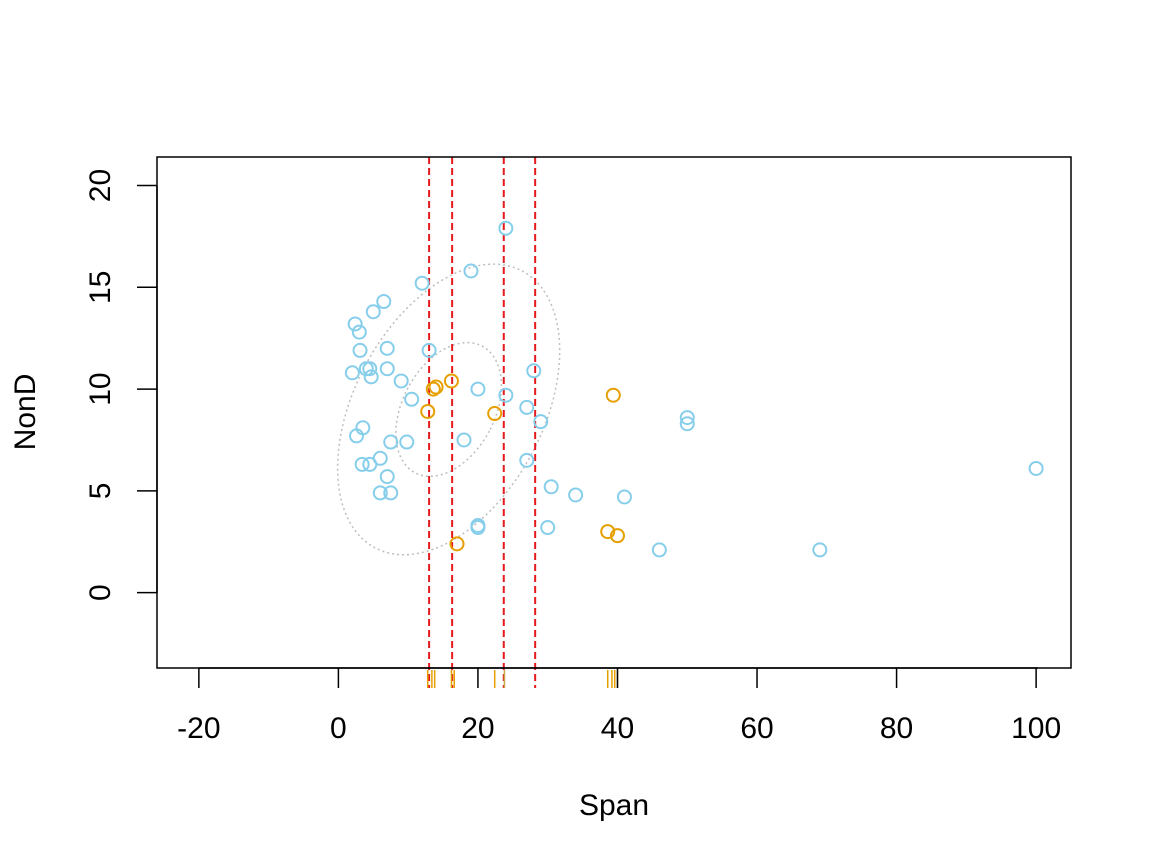 Image resolution: width=1152 pixels, height=865 pixels. What do you see at coordinates (100, 388) in the screenshot?
I see `y-tick-label-2: 10` at bounding box center [100, 388].